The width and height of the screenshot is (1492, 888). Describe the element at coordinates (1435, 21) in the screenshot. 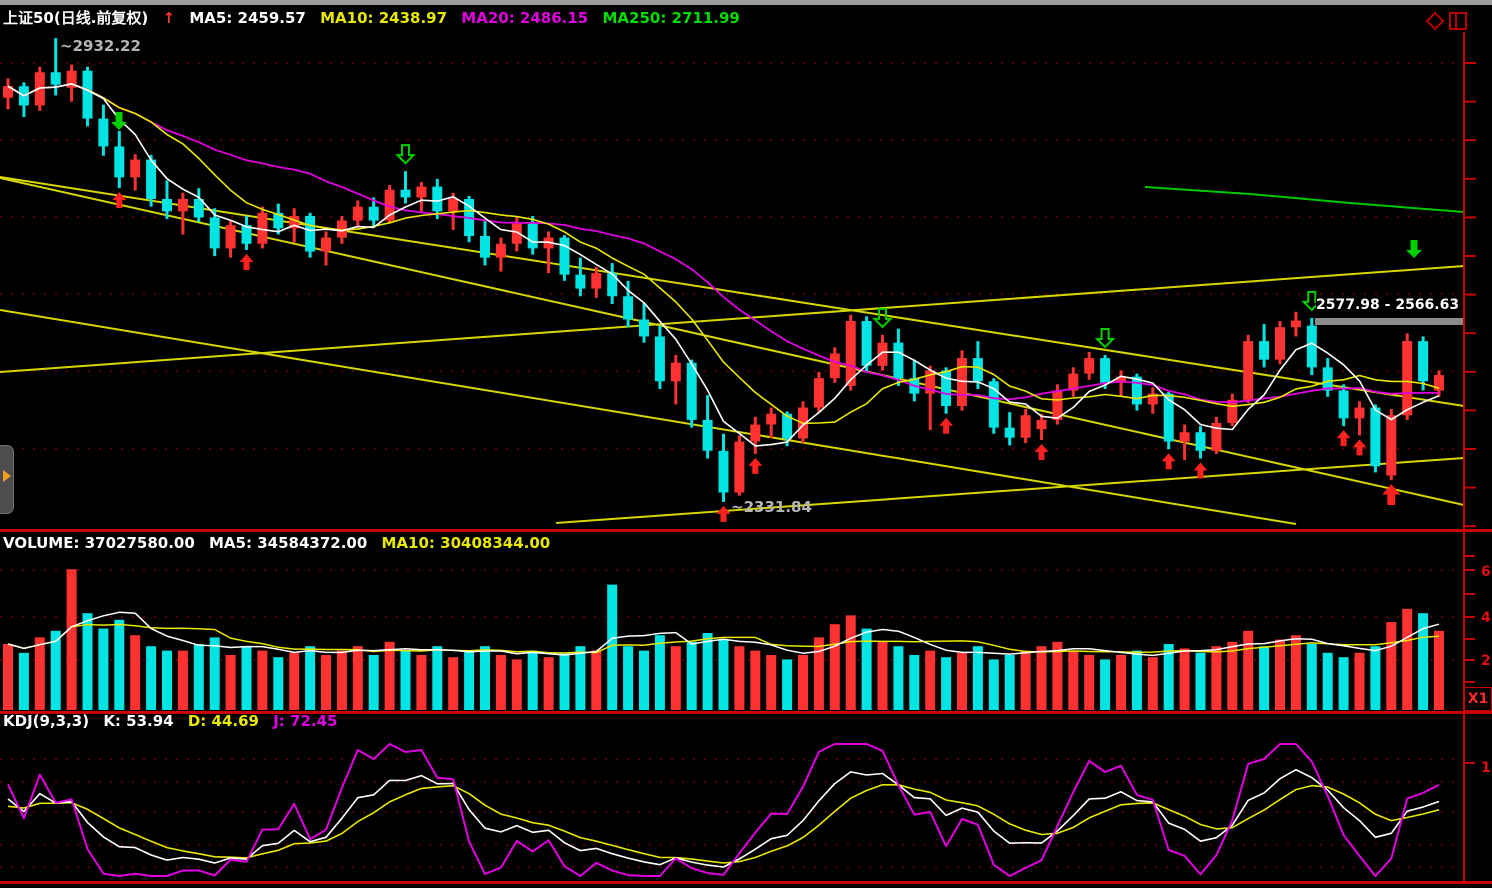

I see `diamond-icon` at that location.